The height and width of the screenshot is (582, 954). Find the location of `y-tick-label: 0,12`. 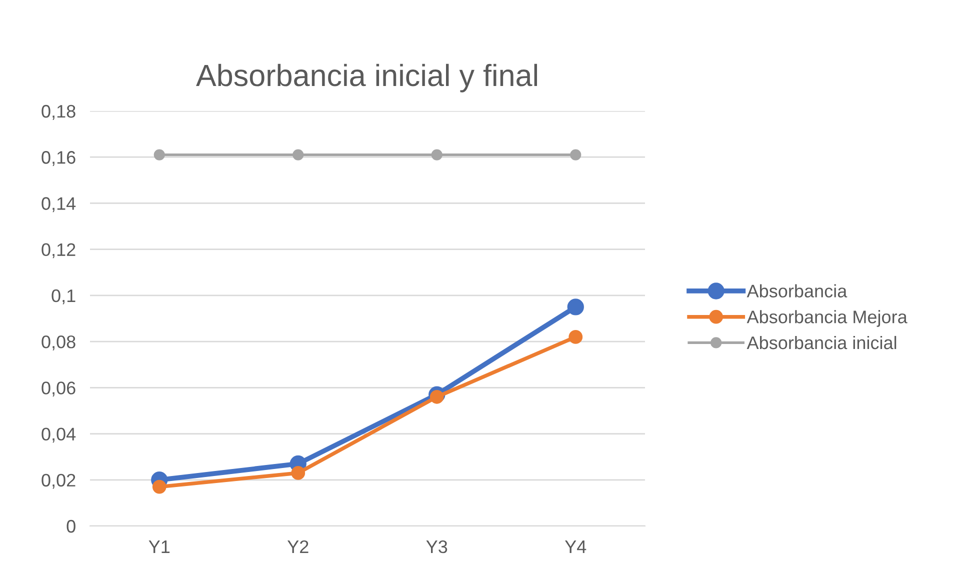

y-tick-label: 0,12 is located at coordinates (59, 250).